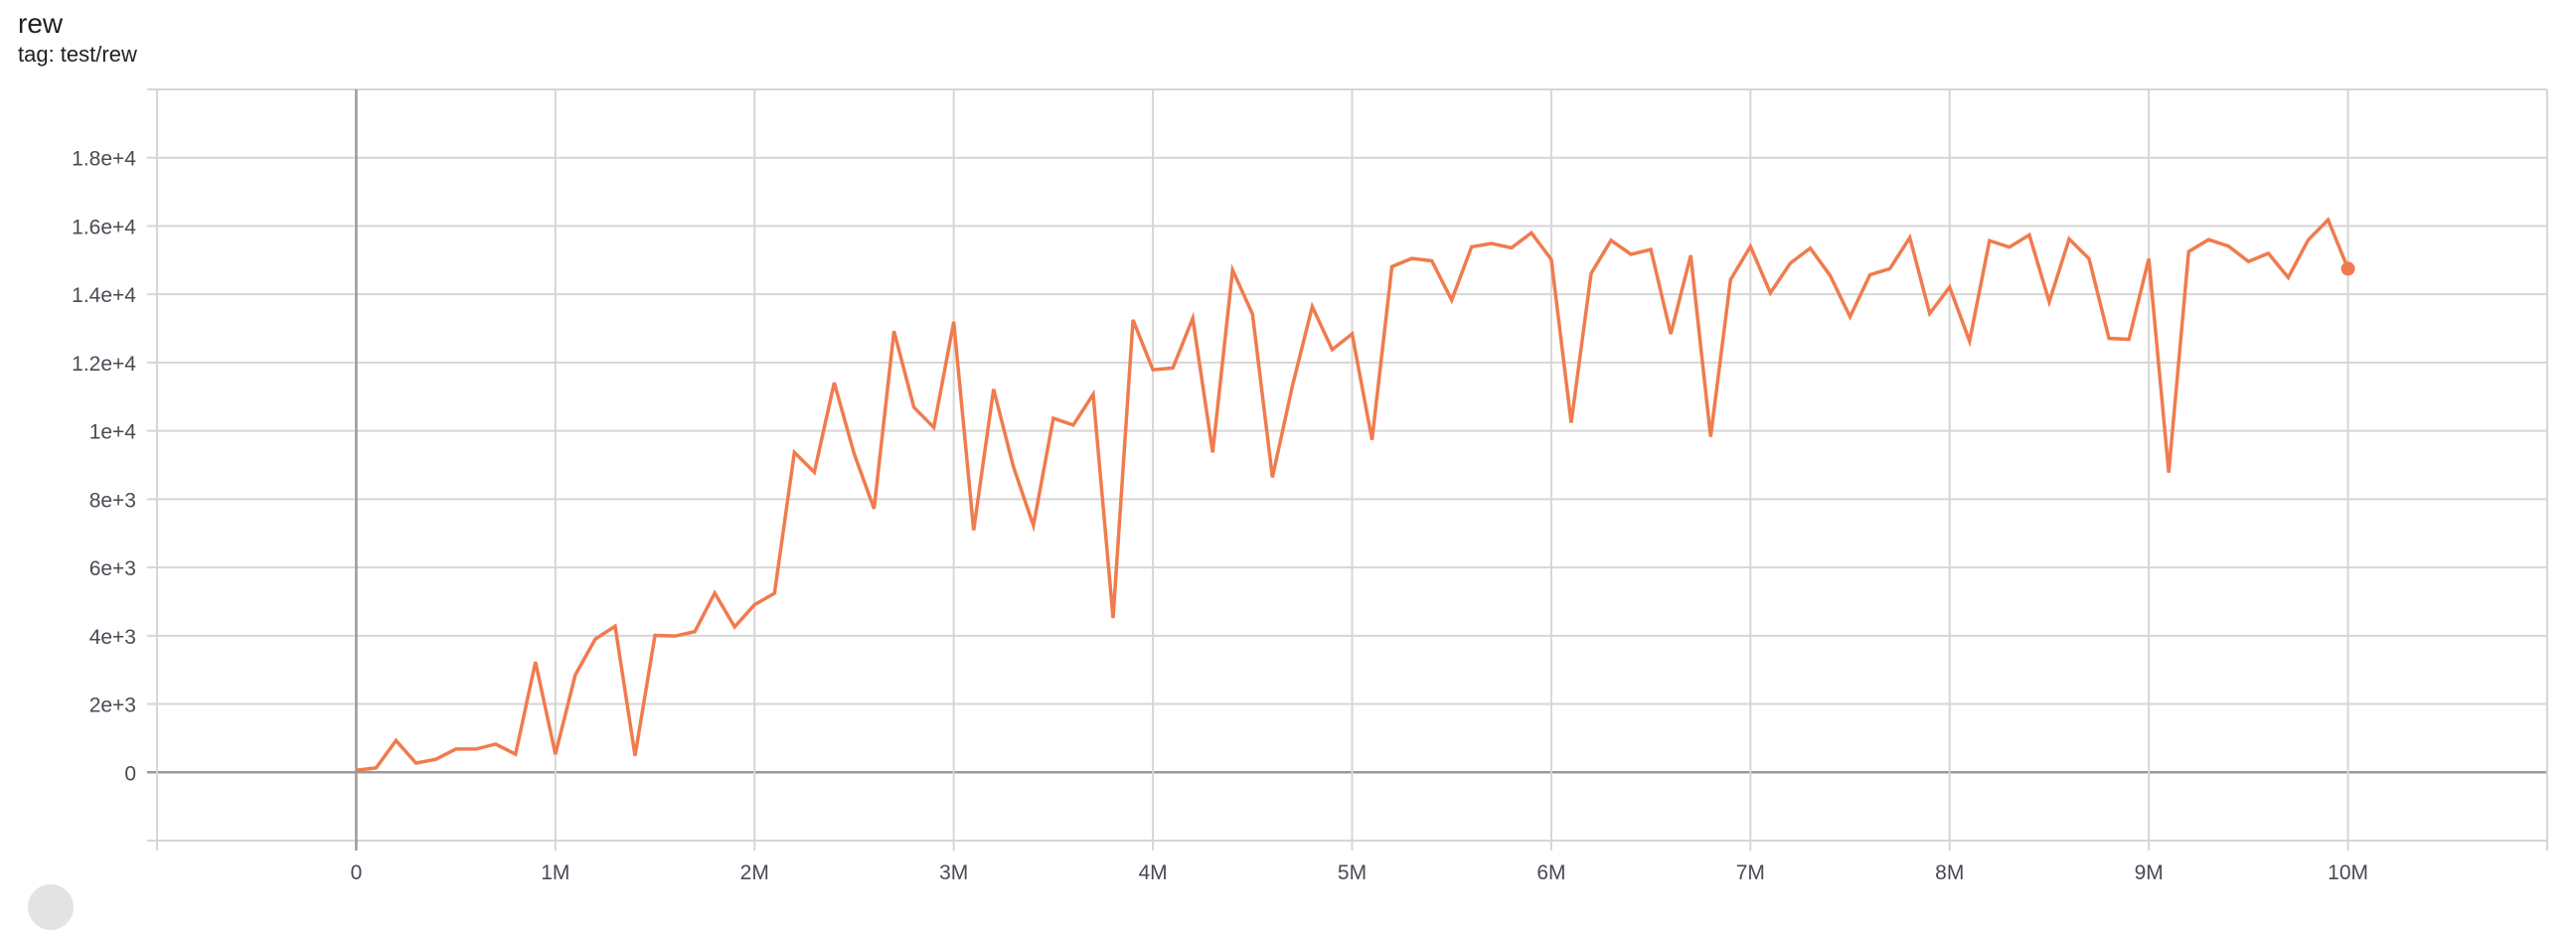 The image size is (2576, 930). Describe the element at coordinates (1152, 872) in the screenshot. I see `x-tick-label: 4M` at that location.